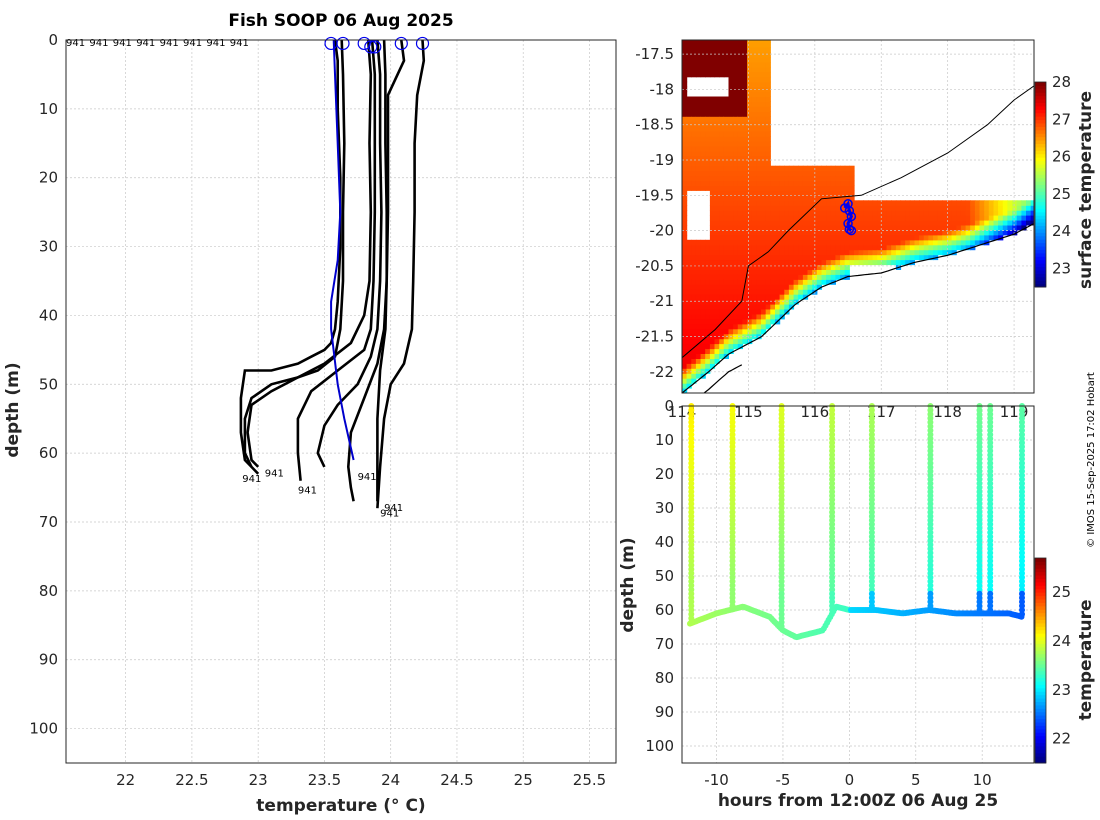 The width and height of the screenshot is (1100, 820). I want to click on map-ytick: -18.5, so click(654, 125).